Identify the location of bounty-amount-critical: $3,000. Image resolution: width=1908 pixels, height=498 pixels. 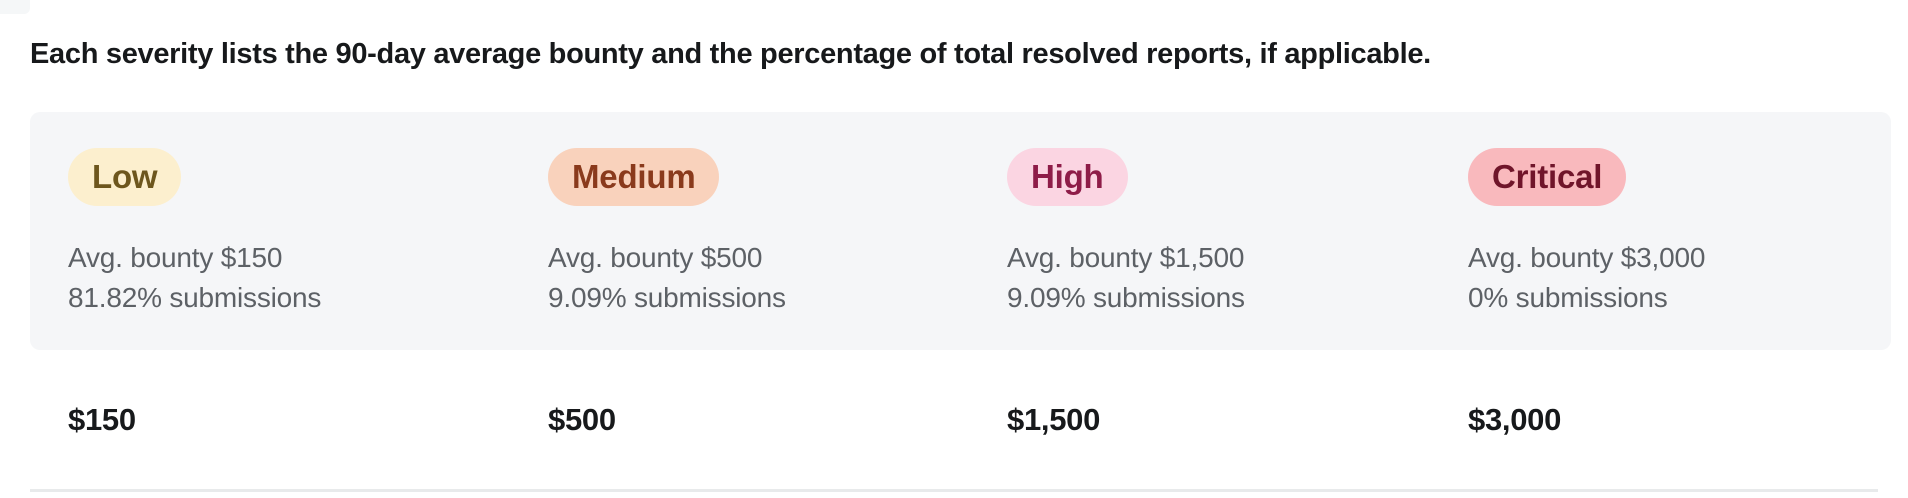
(1515, 419).